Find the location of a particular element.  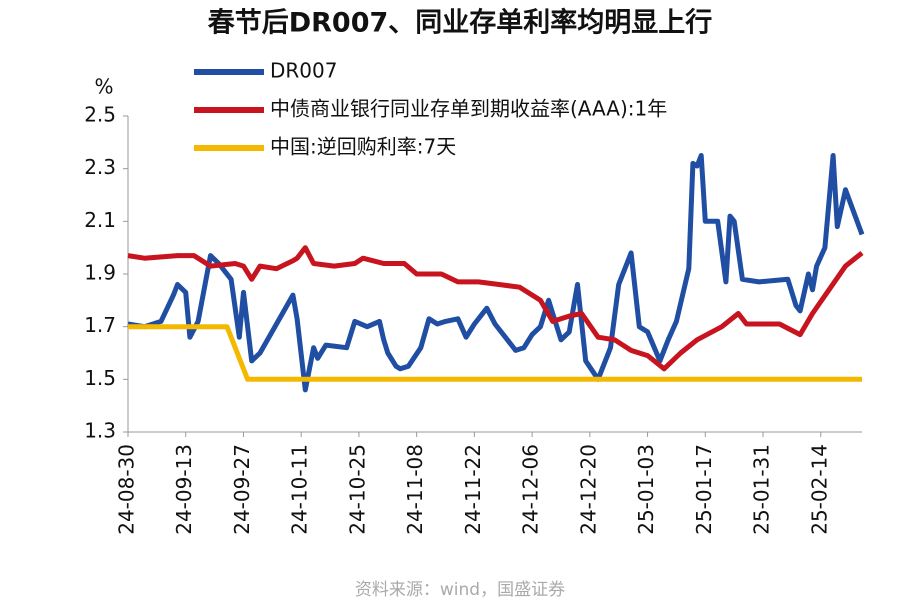

y-tick-label: 2.3 is located at coordinates (100, 167).